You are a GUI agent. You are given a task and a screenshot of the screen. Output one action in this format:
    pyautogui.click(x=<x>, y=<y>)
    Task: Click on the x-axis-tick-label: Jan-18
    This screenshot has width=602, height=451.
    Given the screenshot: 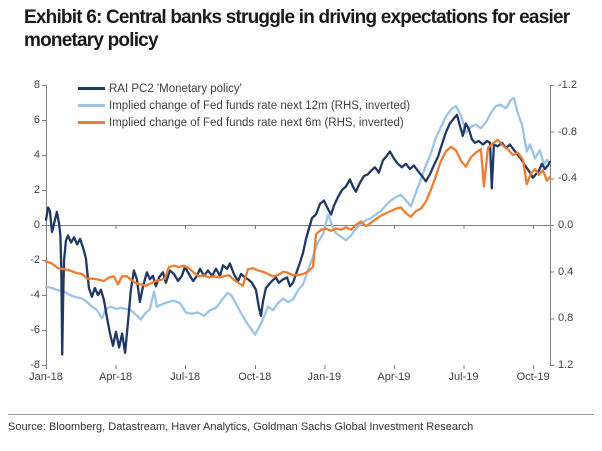 What is the action you would take?
    pyautogui.click(x=46, y=377)
    